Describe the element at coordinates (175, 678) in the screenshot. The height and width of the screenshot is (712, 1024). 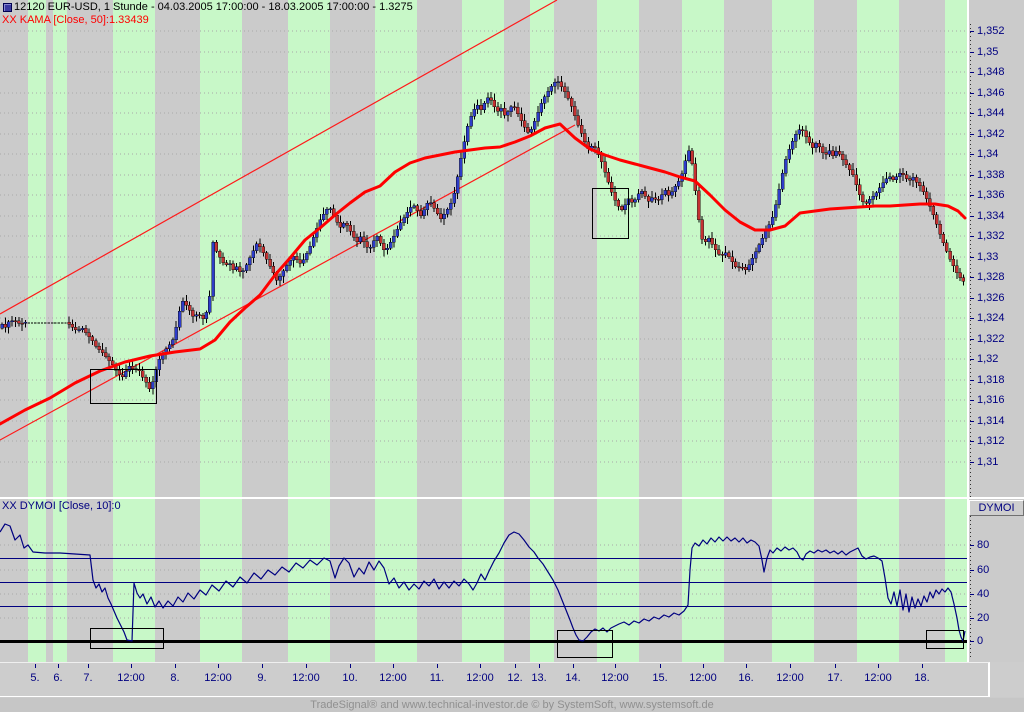
I see `time-tick-label: 8.` at that location.